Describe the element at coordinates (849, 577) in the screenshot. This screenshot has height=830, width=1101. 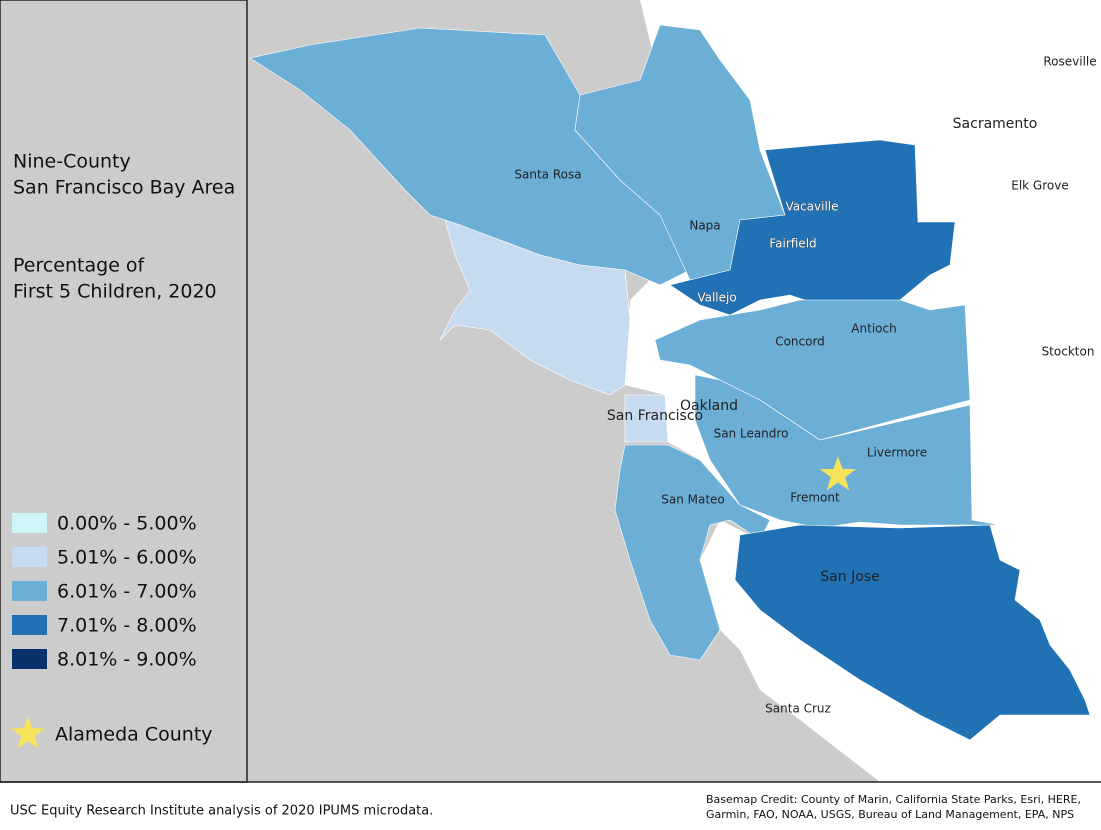
I see `place-label: San Jose` at that location.